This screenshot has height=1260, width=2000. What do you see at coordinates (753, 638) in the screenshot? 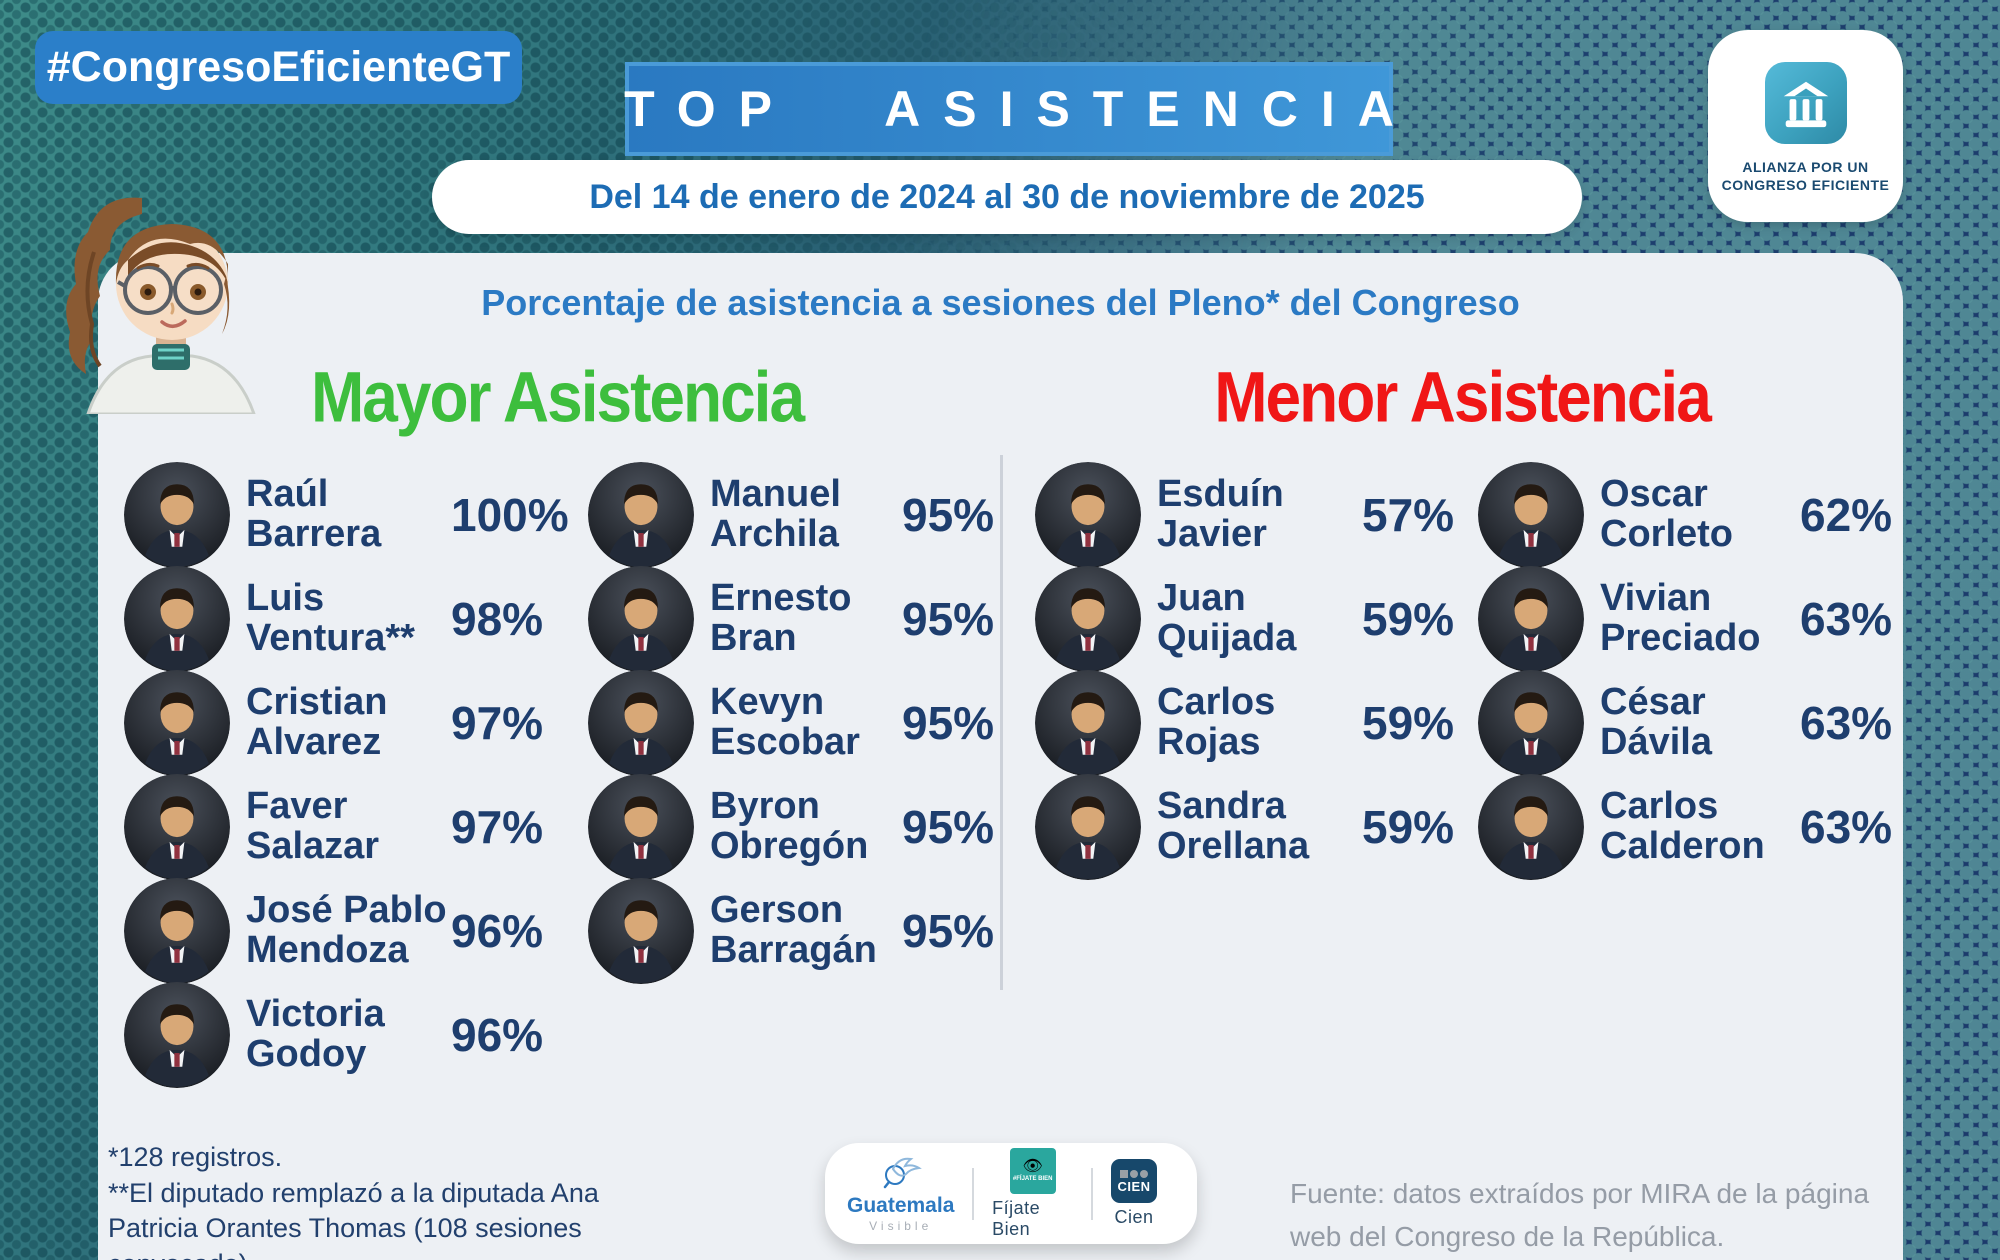
I see `deputy-last-name: Bran` at bounding box center [753, 638].